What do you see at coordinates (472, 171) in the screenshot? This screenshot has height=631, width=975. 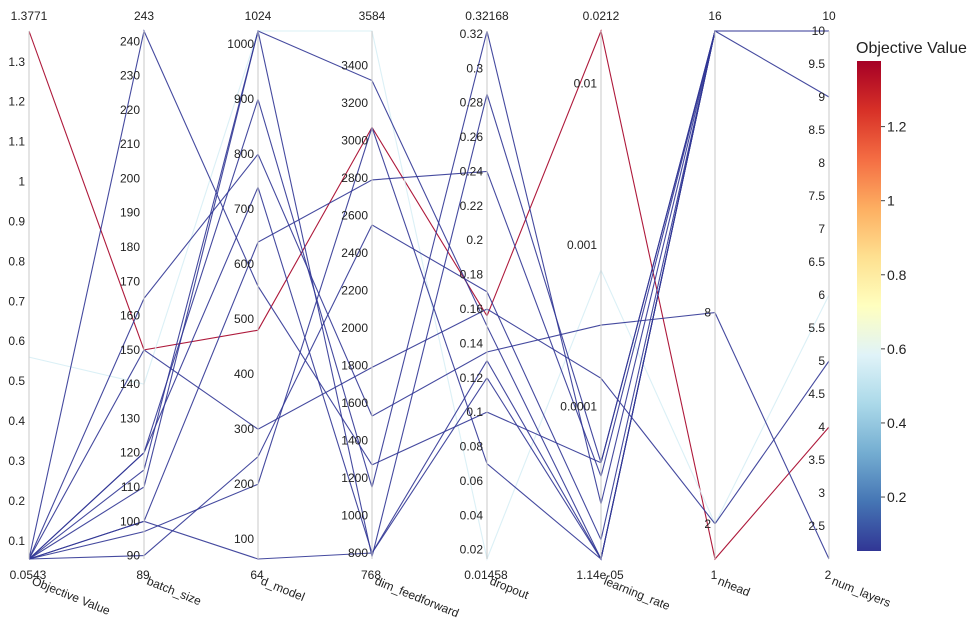 I see `tick-label: 0.24` at bounding box center [472, 171].